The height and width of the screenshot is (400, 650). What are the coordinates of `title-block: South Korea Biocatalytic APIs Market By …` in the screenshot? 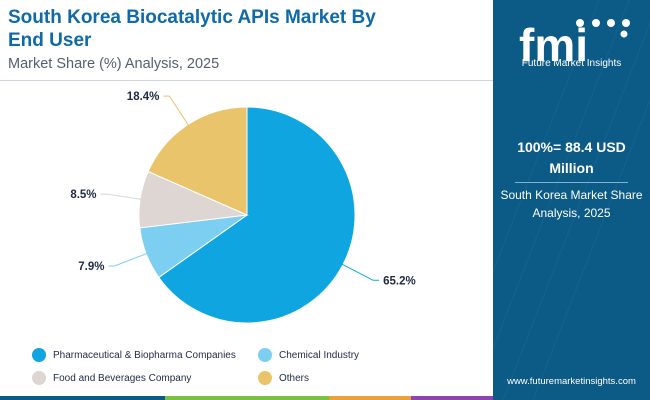 It's located at (248, 39).